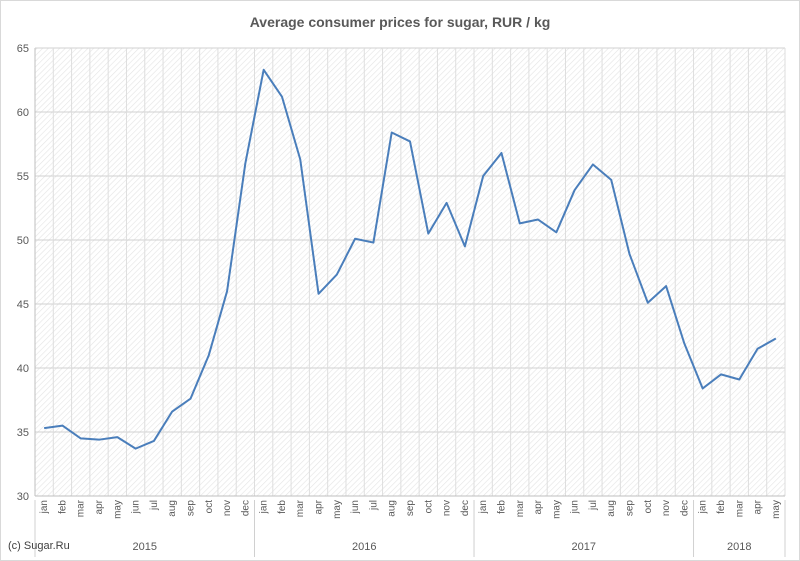 This screenshot has height=561, width=800. Describe the element at coordinates (23, 433) in the screenshot. I see `y-tick-label: 35` at that location.